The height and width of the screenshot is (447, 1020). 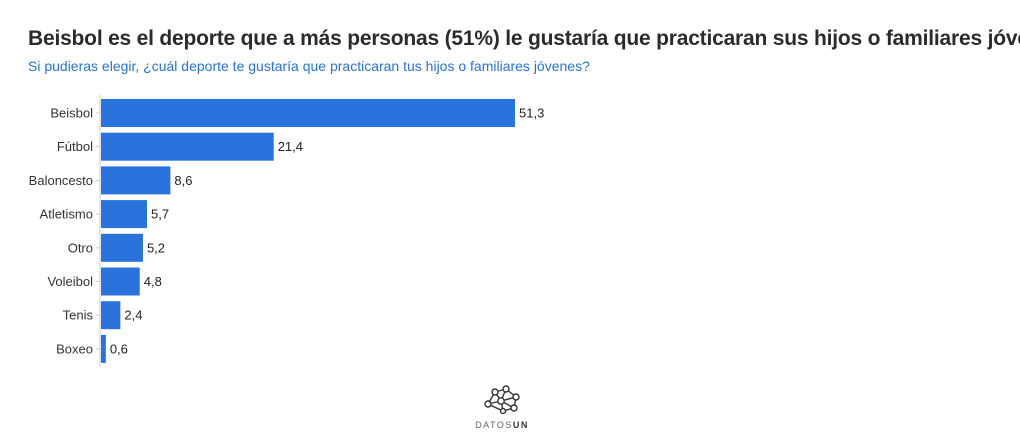 What do you see at coordinates (531, 113) in the screenshot?
I see `value-label-0: 51,3` at bounding box center [531, 113].